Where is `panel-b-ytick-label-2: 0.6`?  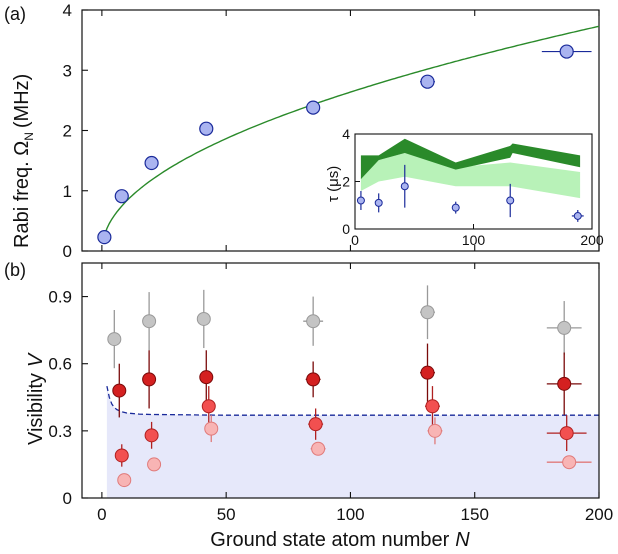 panel-b-ytick-label-2: 0.6 is located at coordinates (60, 364).